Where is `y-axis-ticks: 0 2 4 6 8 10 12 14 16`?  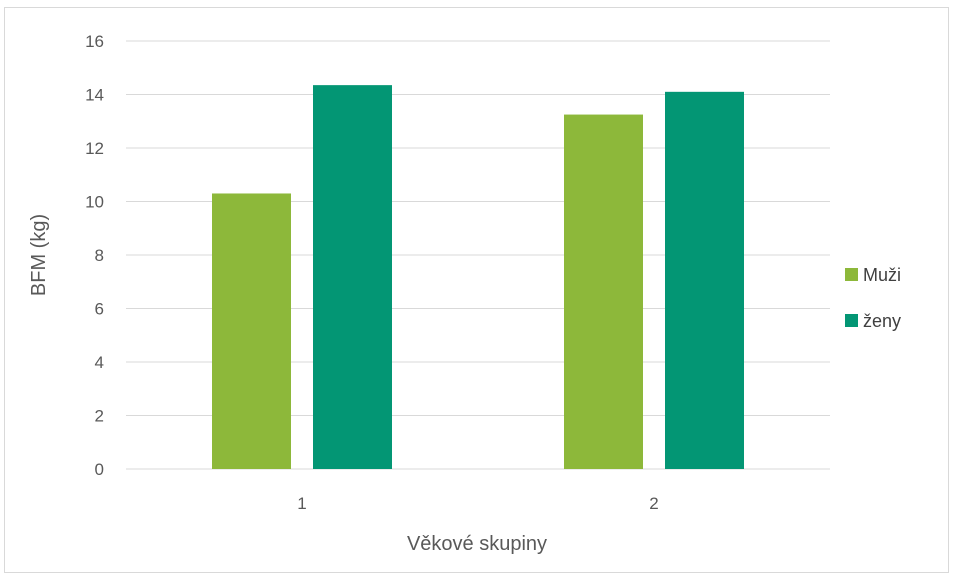 y-axis-ticks: 0 2 4 6 8 10 12 14 16 is located at coordinates (94, 255).